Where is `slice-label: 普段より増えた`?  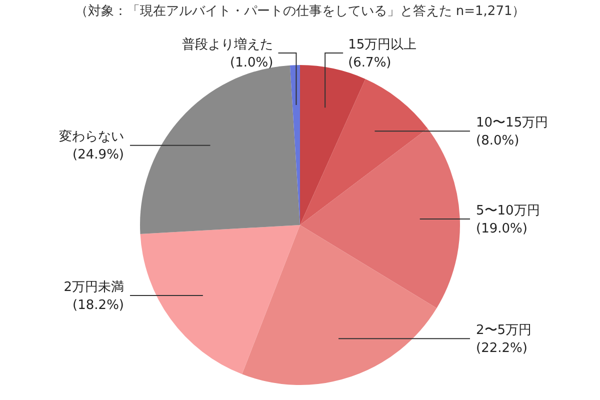 slice-label: 普段より増えた is located at coordinates (228, 44).